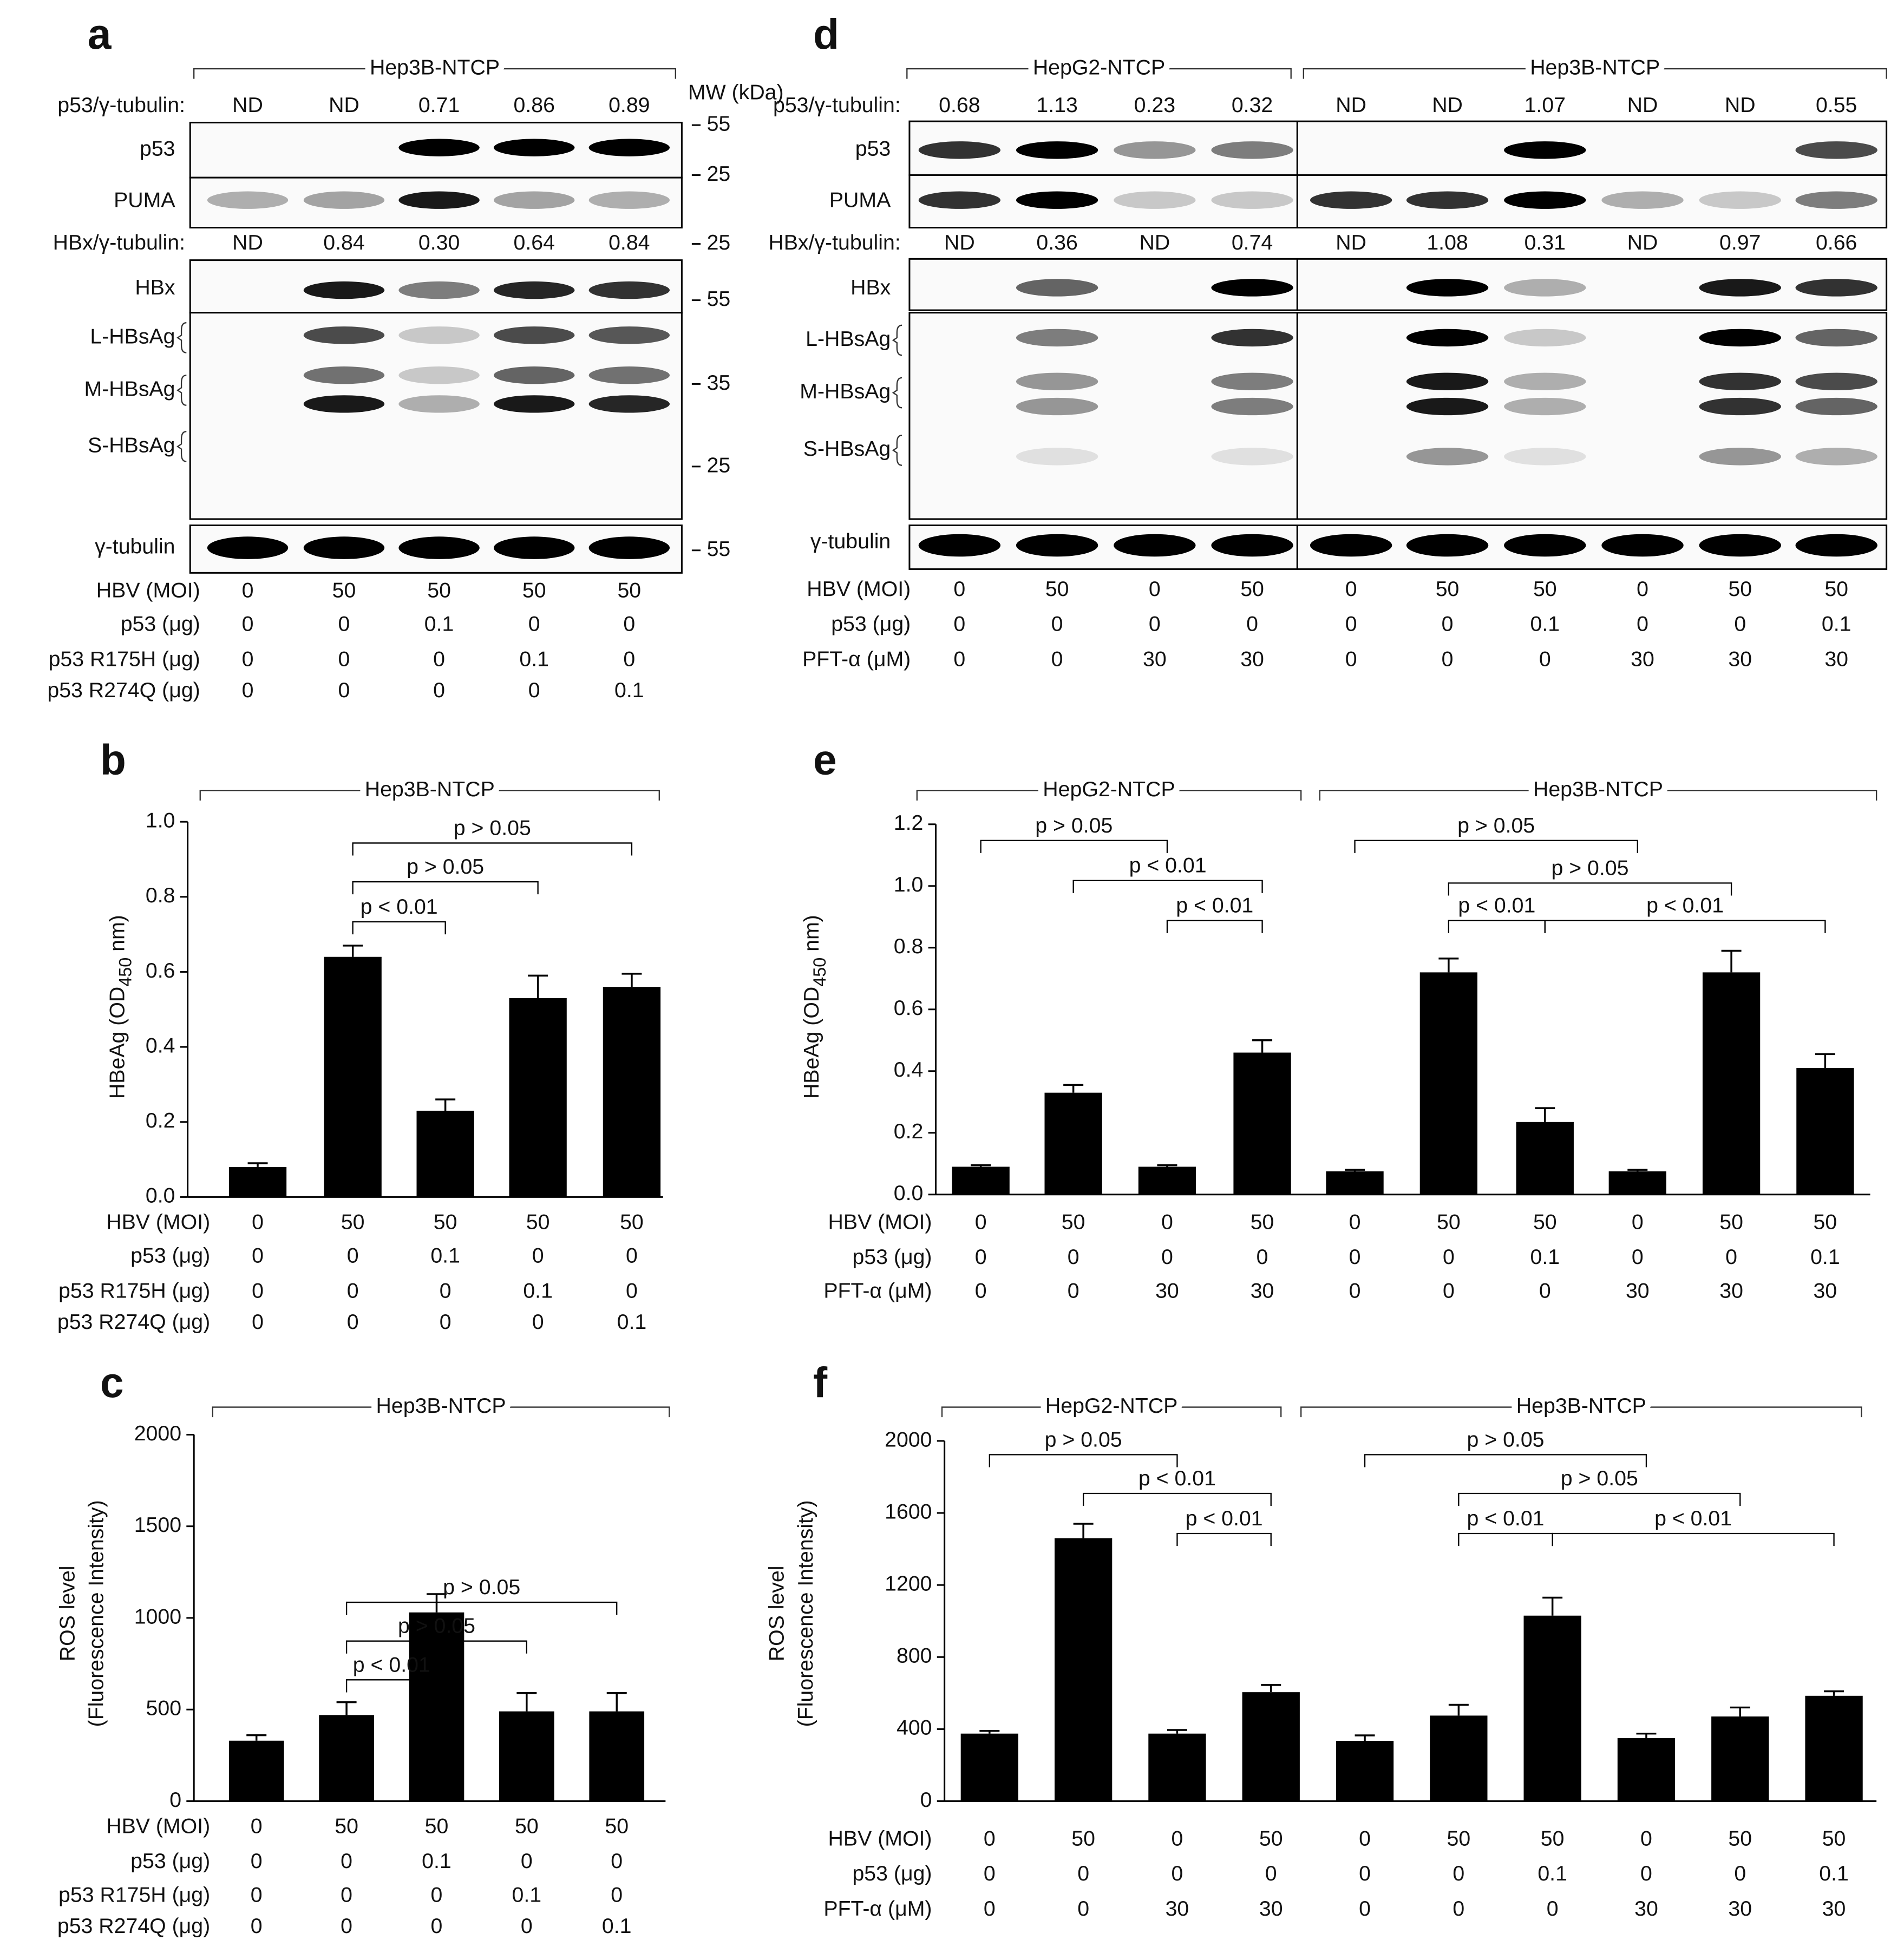  I want to click on ratio-value: 0.97, so click(1740, 242).